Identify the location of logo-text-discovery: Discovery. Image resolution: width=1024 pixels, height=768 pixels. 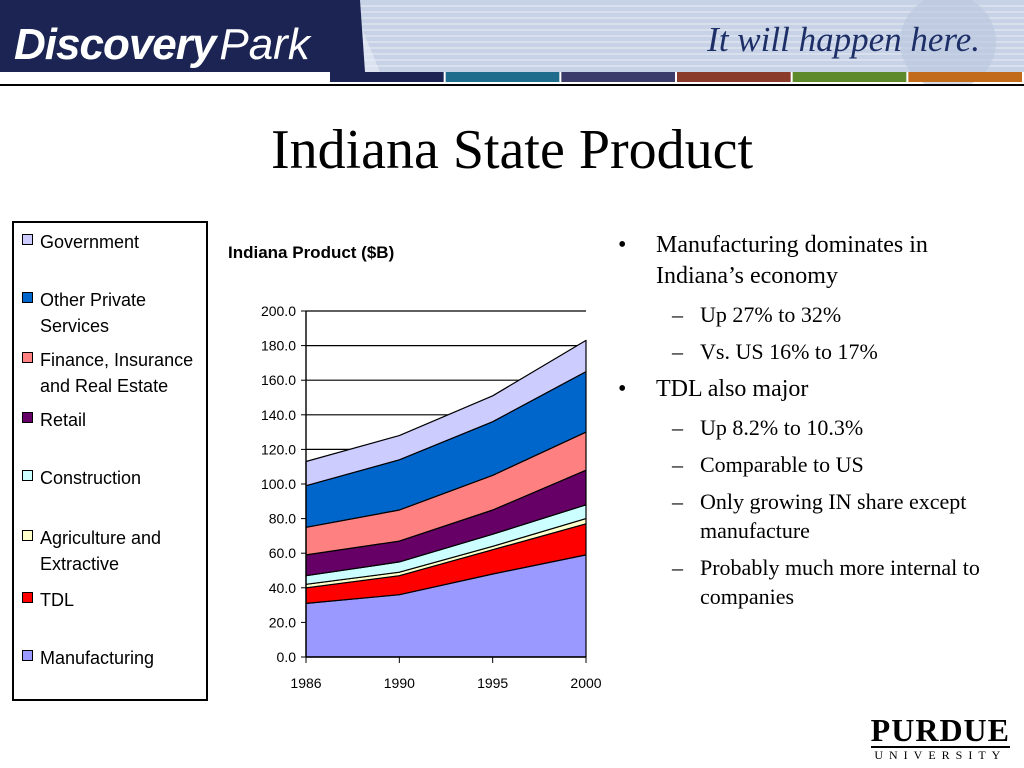
(115, 44).